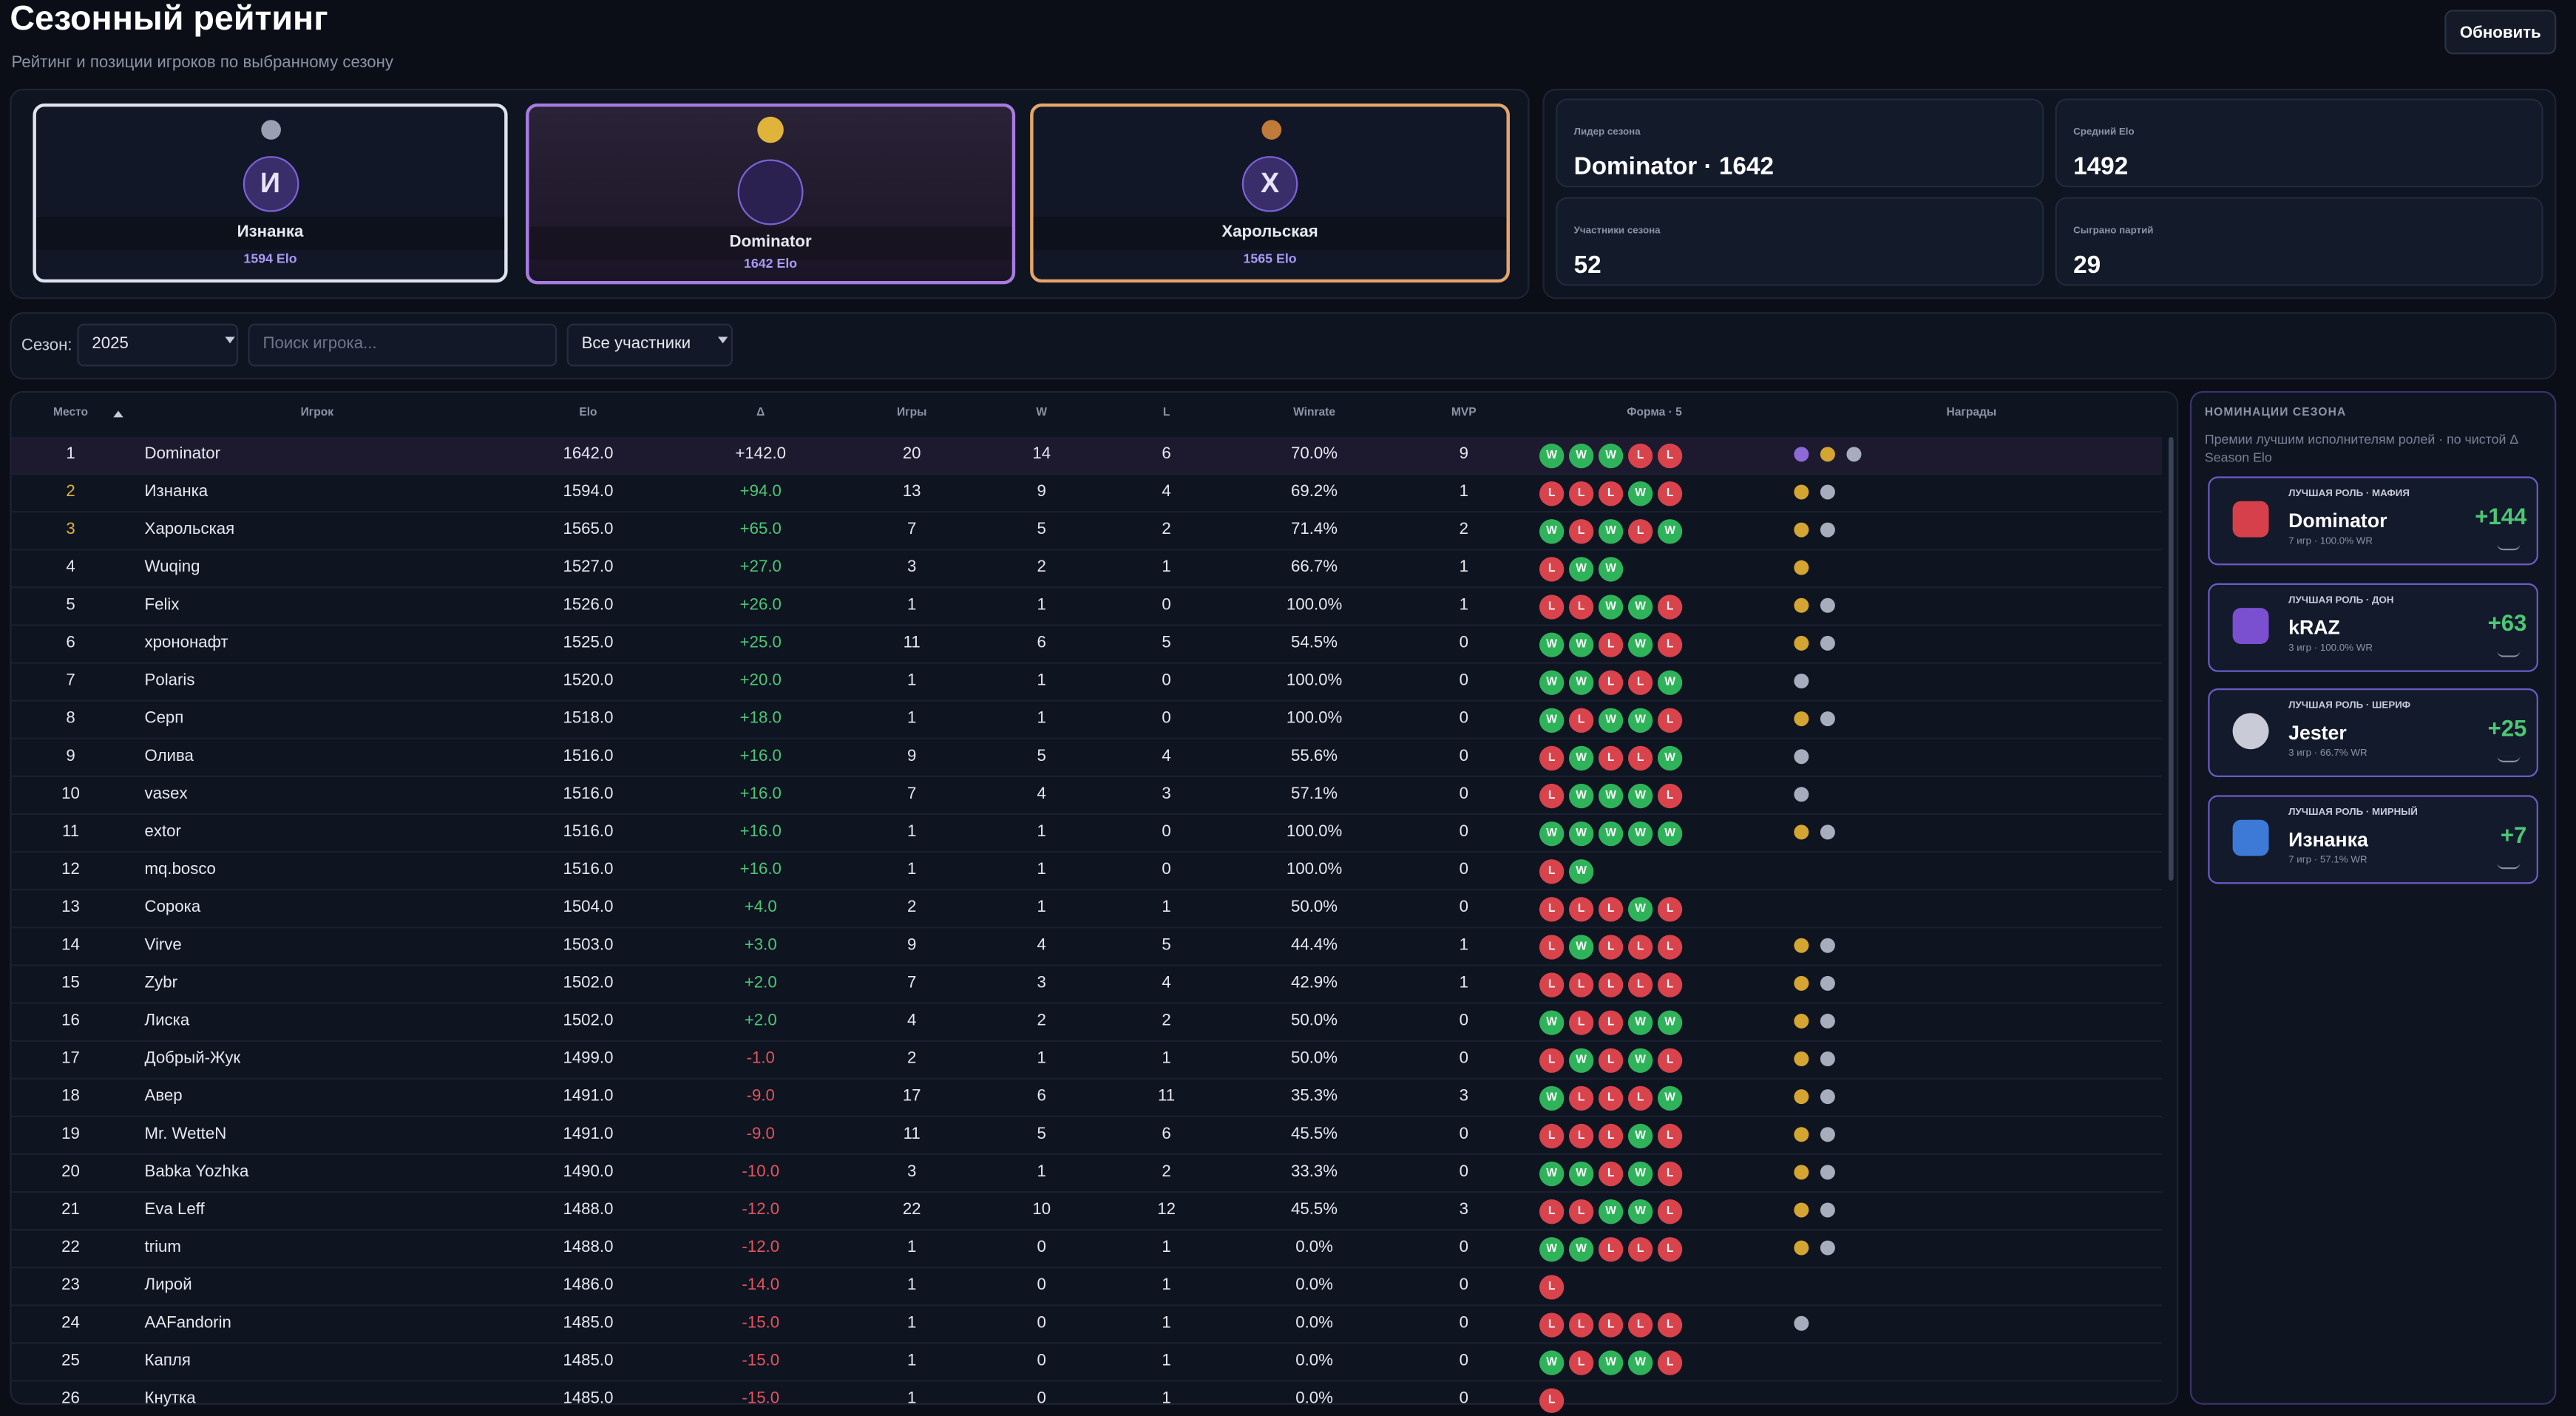 Image resolution: width=2576 pixels, height=1416 pixels. Describe the element at coordinates (1041, 795) in the screenshot. I see `wins: 4` at that location.